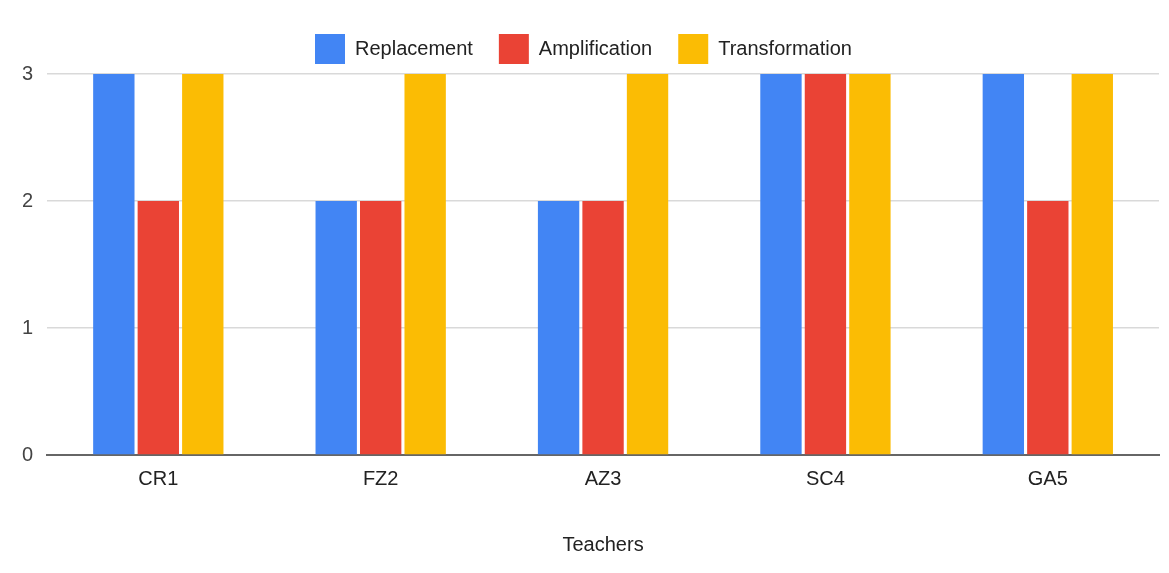  Describe the element at coordinates (28, 326) in the screenshot. I see `y-tick-label: 1` at that location.